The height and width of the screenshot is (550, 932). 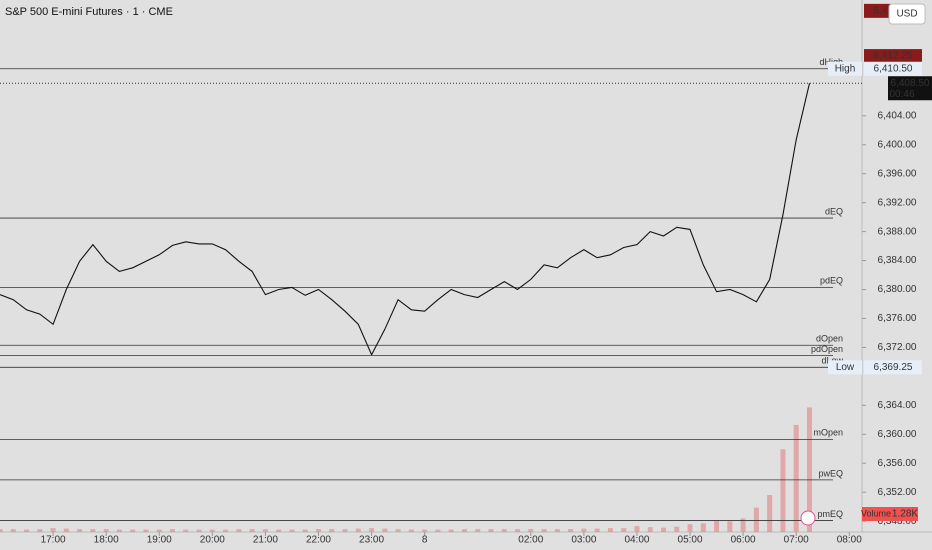 What do you see at coordinates (897, 347) in the screenshot?
I see `y-tick-label: 6,372.00` at bounding box center [897, 347].